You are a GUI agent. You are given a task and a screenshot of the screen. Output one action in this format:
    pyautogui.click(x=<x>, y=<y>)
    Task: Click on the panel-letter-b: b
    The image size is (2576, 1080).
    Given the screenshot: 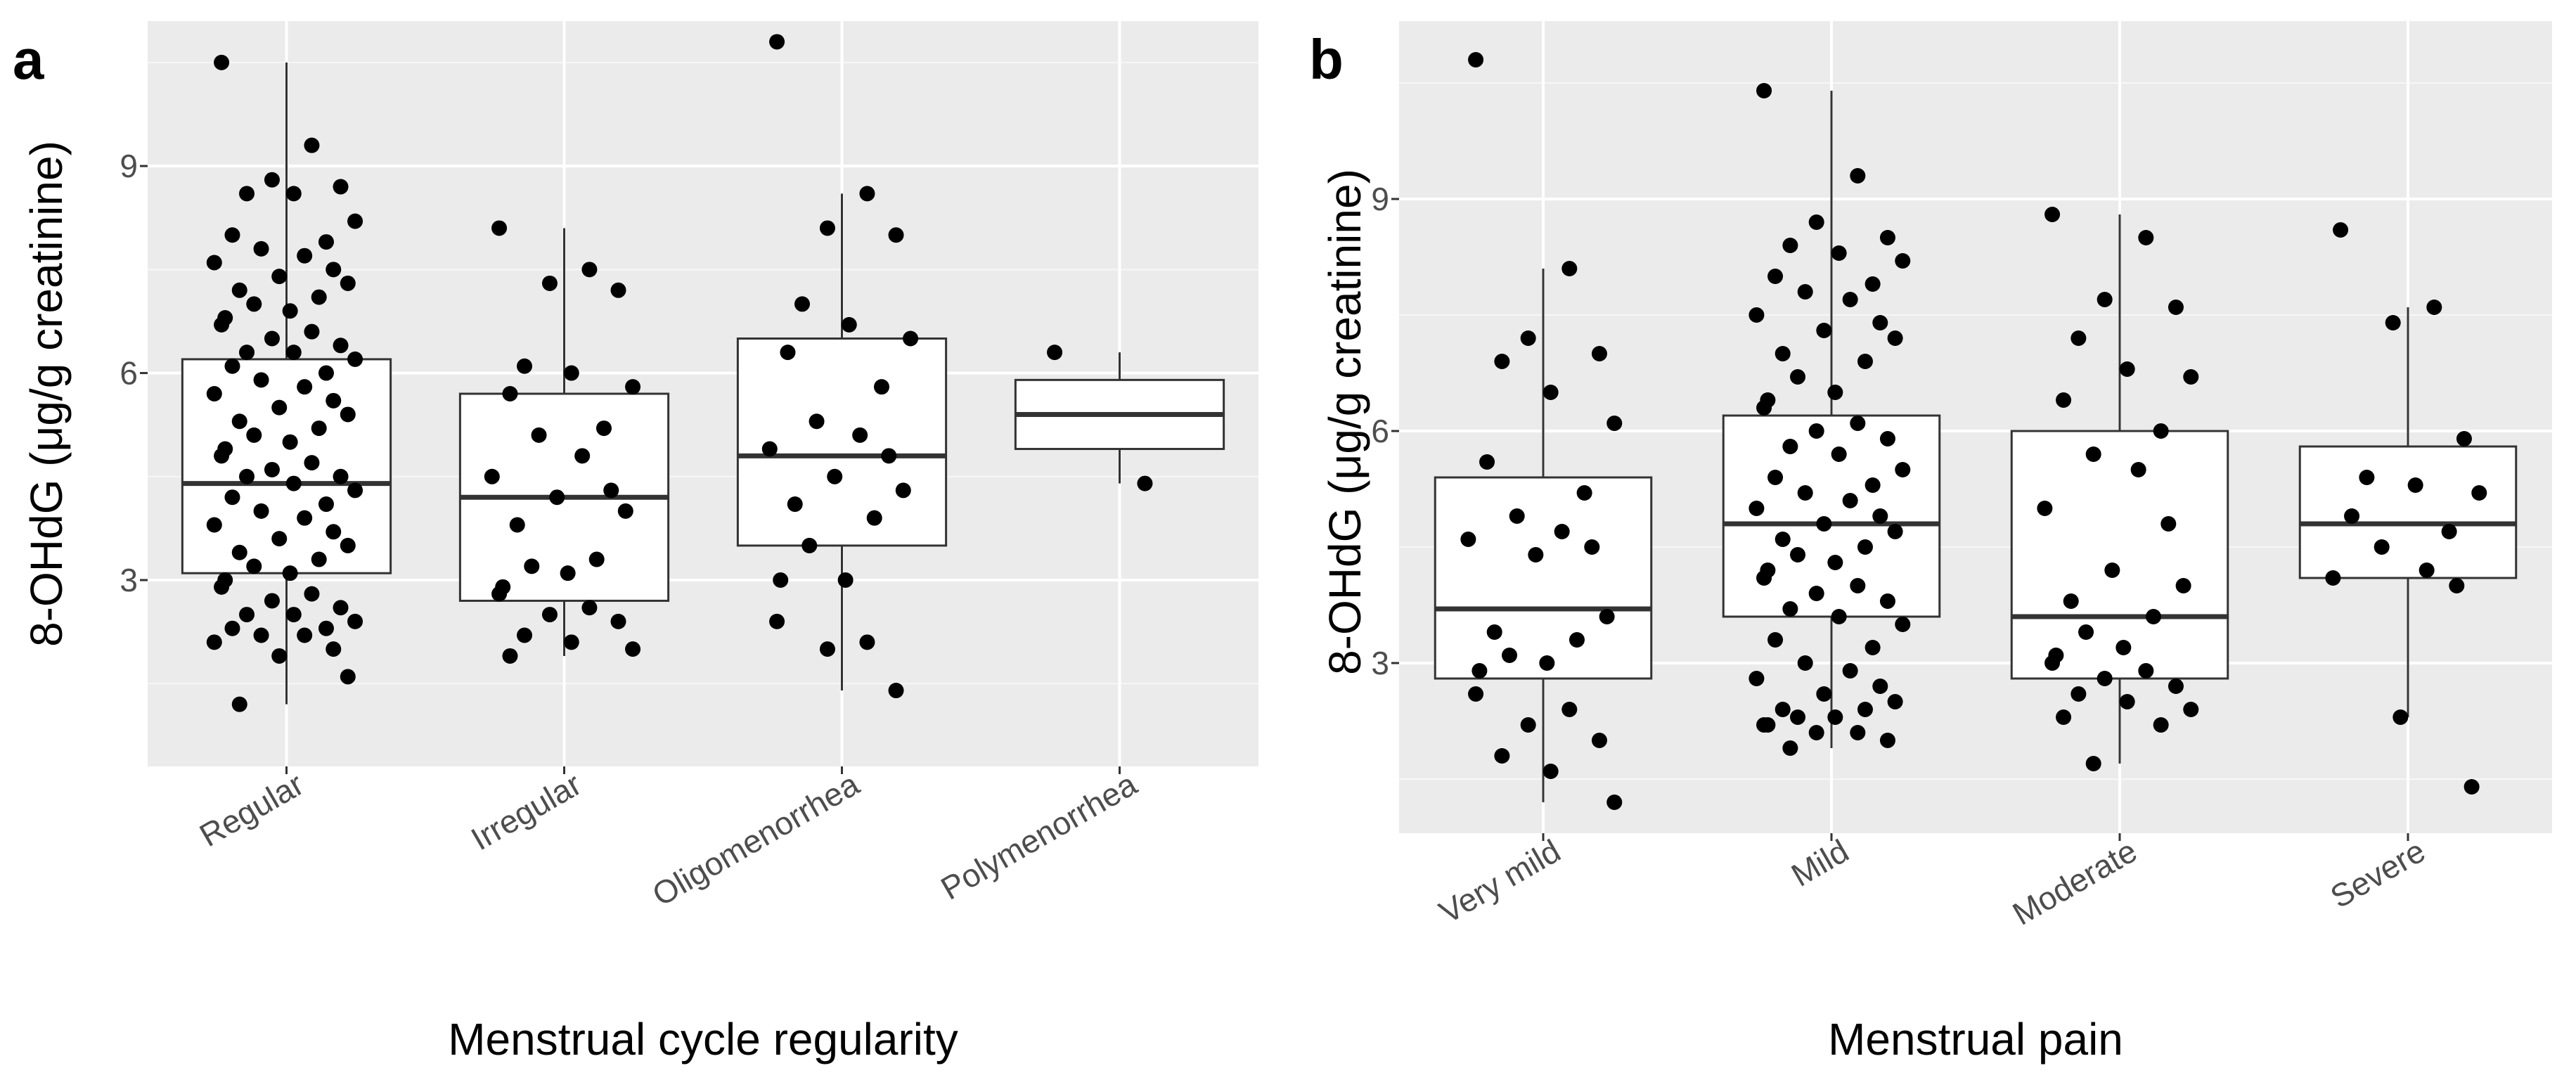 What is the action you would take?
    pyautogui.click(x=1326, y=59)
    